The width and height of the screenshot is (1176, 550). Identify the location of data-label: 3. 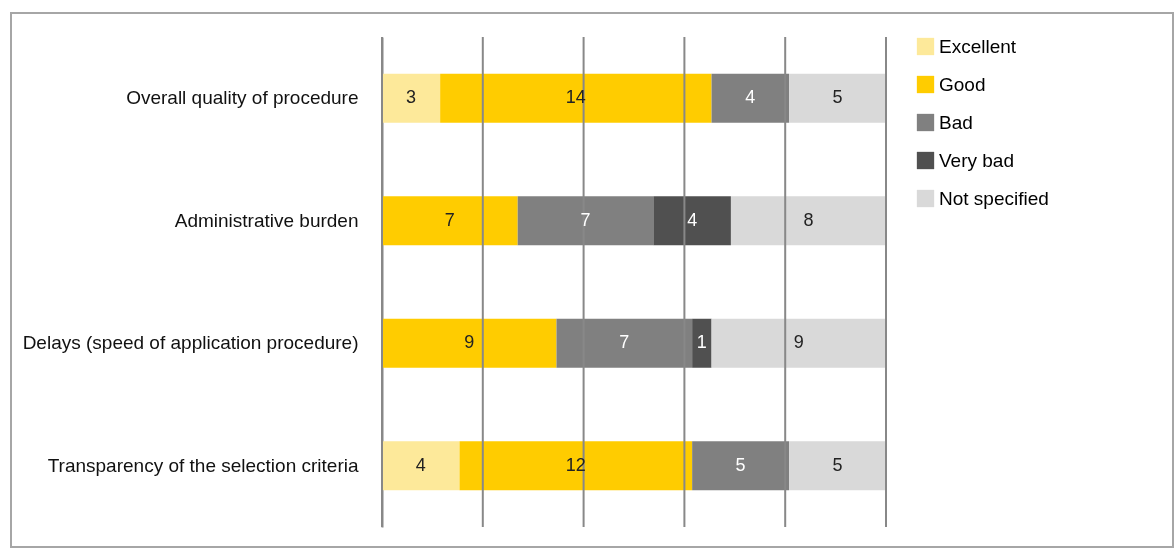
(411, 97).